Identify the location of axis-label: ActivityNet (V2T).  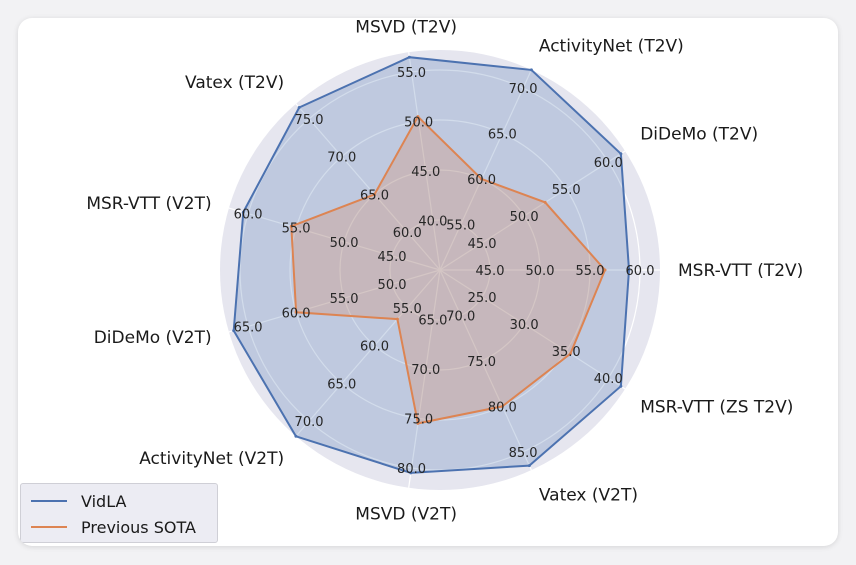
(211, 459).